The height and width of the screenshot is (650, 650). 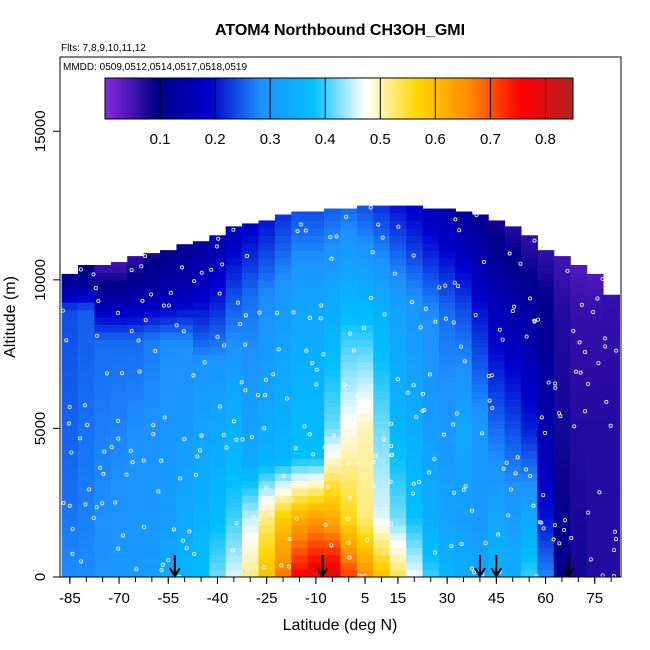 I want to click on y-axis-label: Altitude (m), so click(x=10, y=317).